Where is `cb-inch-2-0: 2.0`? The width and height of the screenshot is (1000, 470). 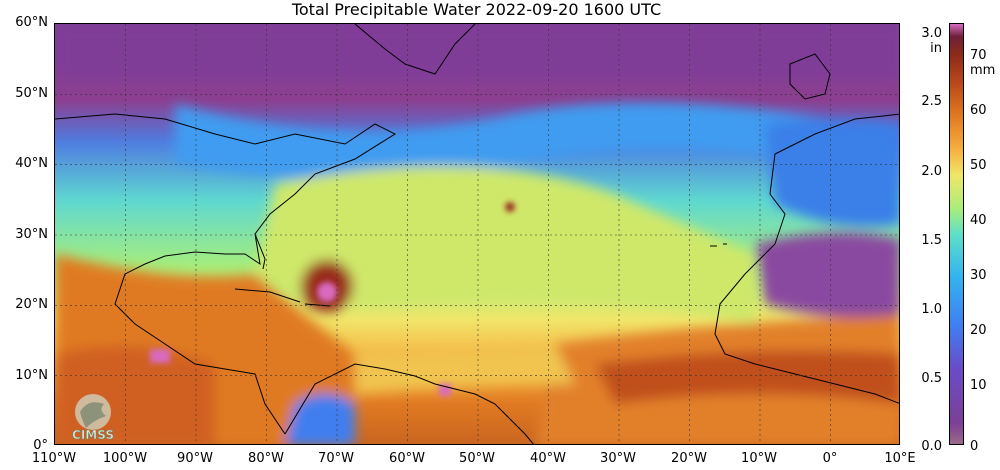
cb-inch-2-0: 2.0 is located at coordinates (931, 171).